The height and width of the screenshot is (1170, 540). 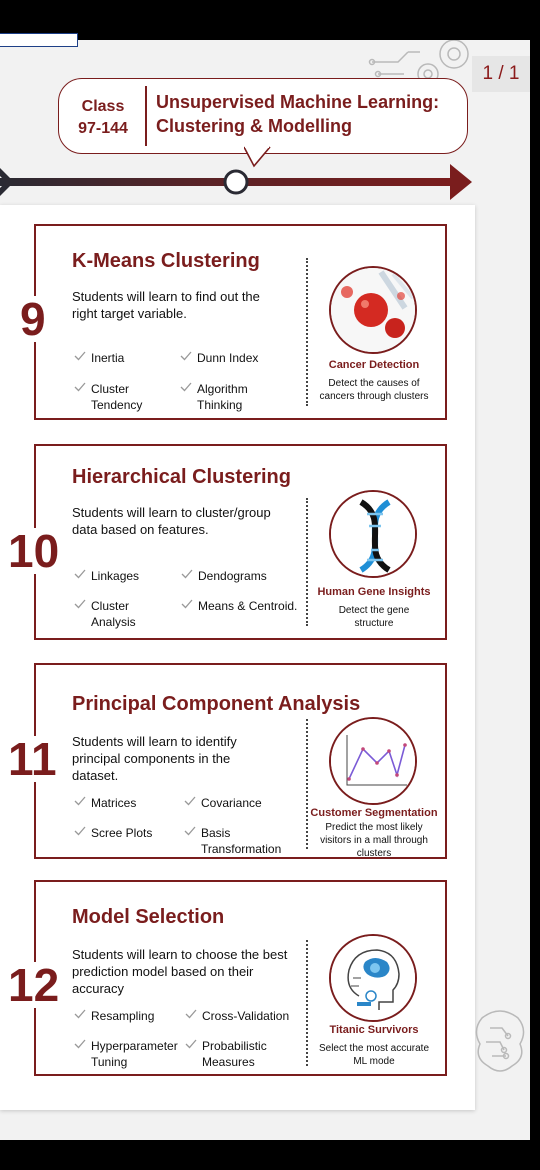 I want to click on class-label: Class 97-144, so click(x=103, y=118).